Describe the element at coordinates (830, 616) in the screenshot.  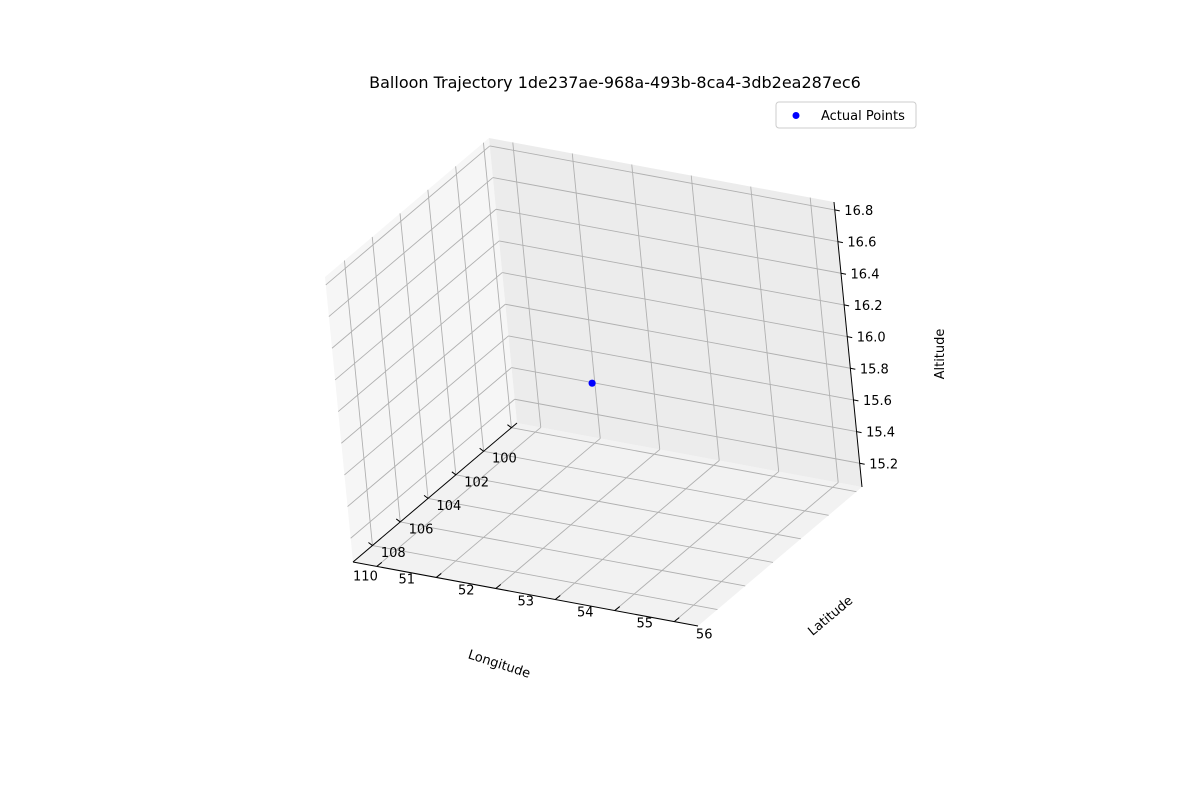
I see `y-axis-label: Latitude` at that location.